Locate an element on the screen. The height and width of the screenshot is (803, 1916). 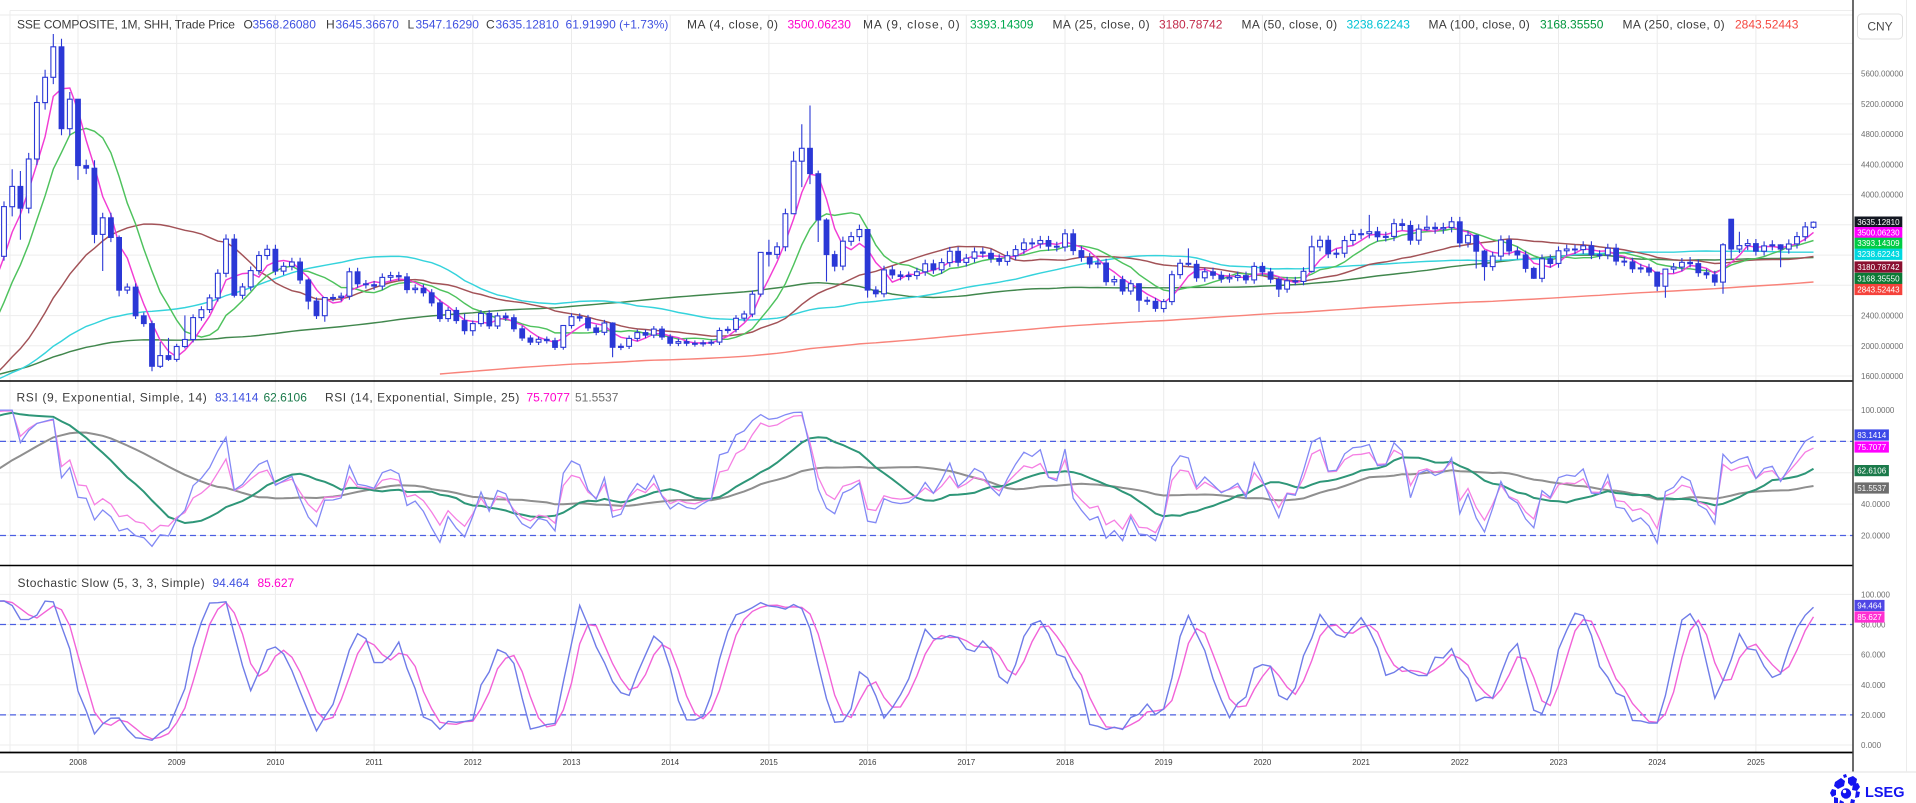
svg-text: 2013 is located at coordinates (572, 762).